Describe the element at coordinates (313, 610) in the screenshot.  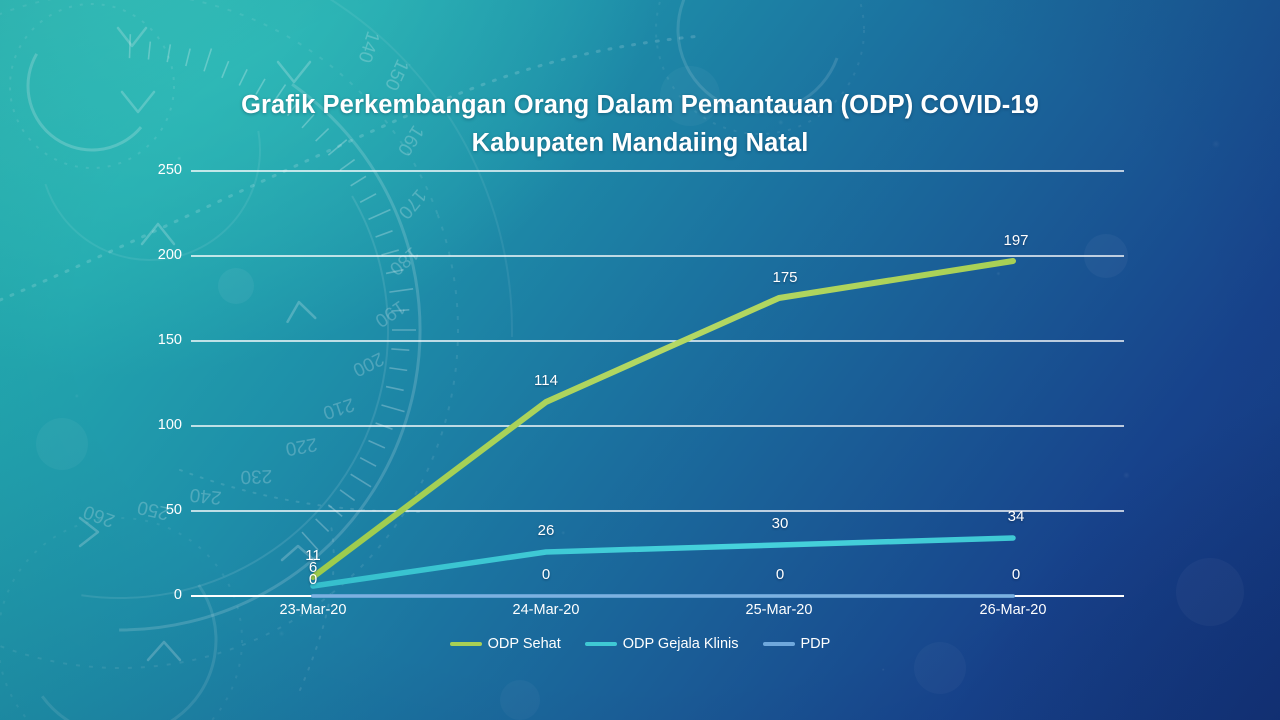
I see `x-axis-label-23-mar-20: 23-Mar-20` at that location.